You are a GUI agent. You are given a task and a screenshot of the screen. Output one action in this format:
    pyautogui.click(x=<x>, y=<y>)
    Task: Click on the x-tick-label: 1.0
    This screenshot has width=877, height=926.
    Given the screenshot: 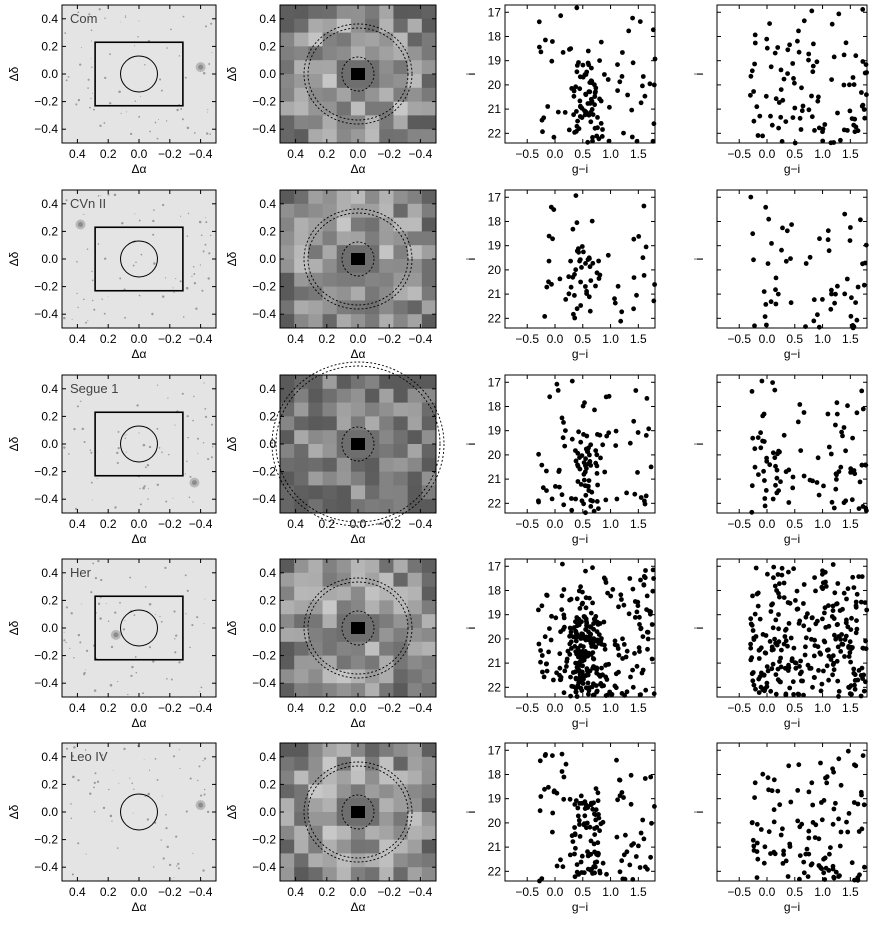 What is the action you would take?
    pyautogui.click(x=610, y=892)
    